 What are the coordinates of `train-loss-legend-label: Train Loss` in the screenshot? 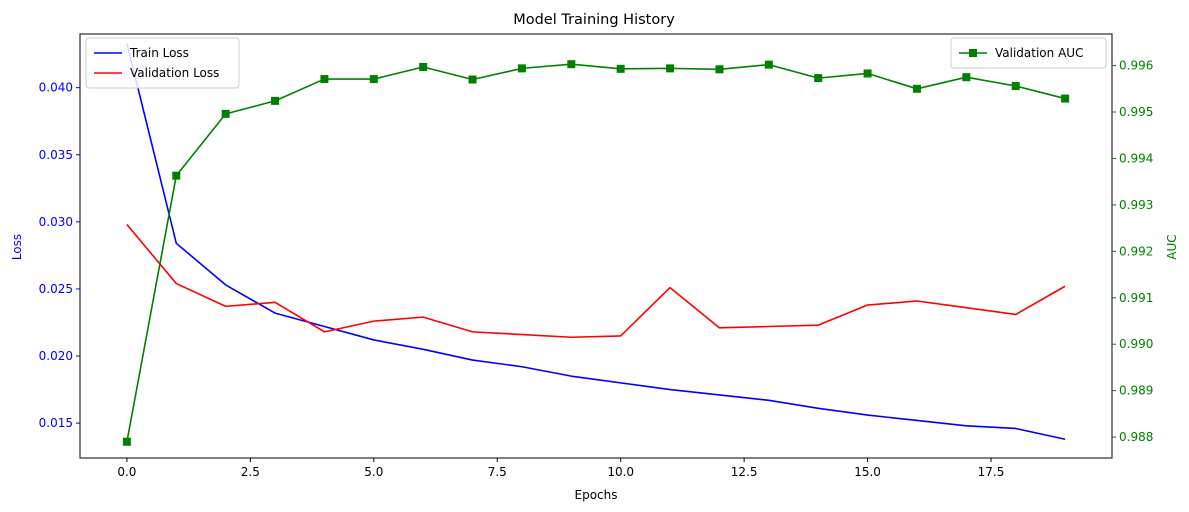 It's located at (159, 53).